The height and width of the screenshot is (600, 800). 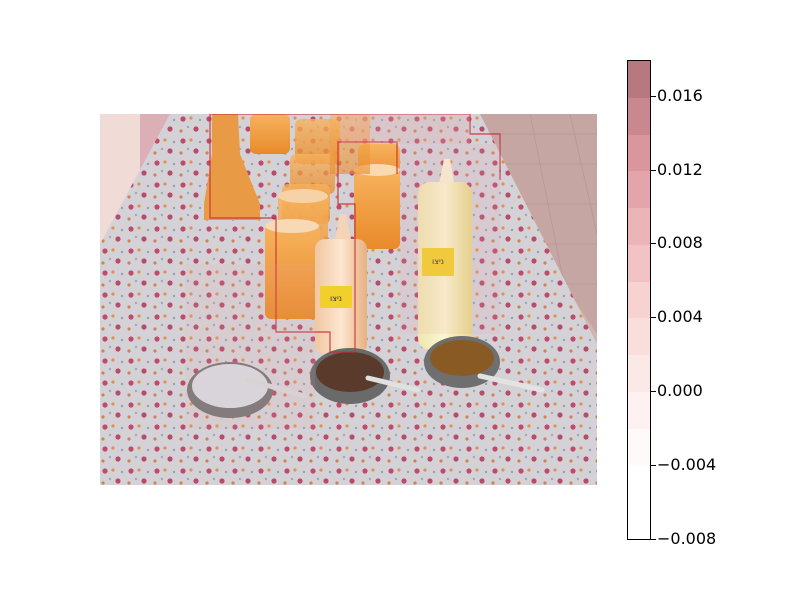 What do you see at coordinates (687, 464) in the screenshot?
I see `colorbar-tick-label: −0.004` at bounding box center [687, 464].